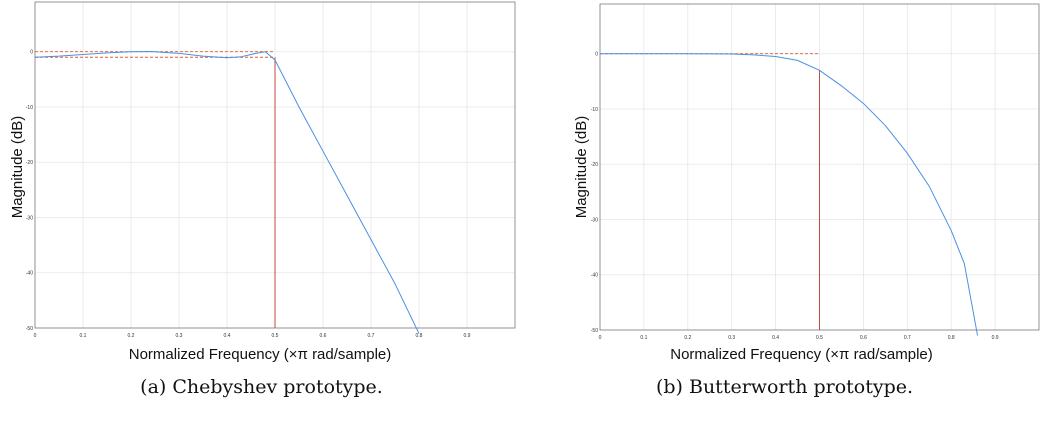 This screenshot has width=1046, height=421. What do you see at coordinates (261, 387) in the screenshot?
I see `chart-caption: (a) Chebyshev prototype.` at bounding box center [261, 387].